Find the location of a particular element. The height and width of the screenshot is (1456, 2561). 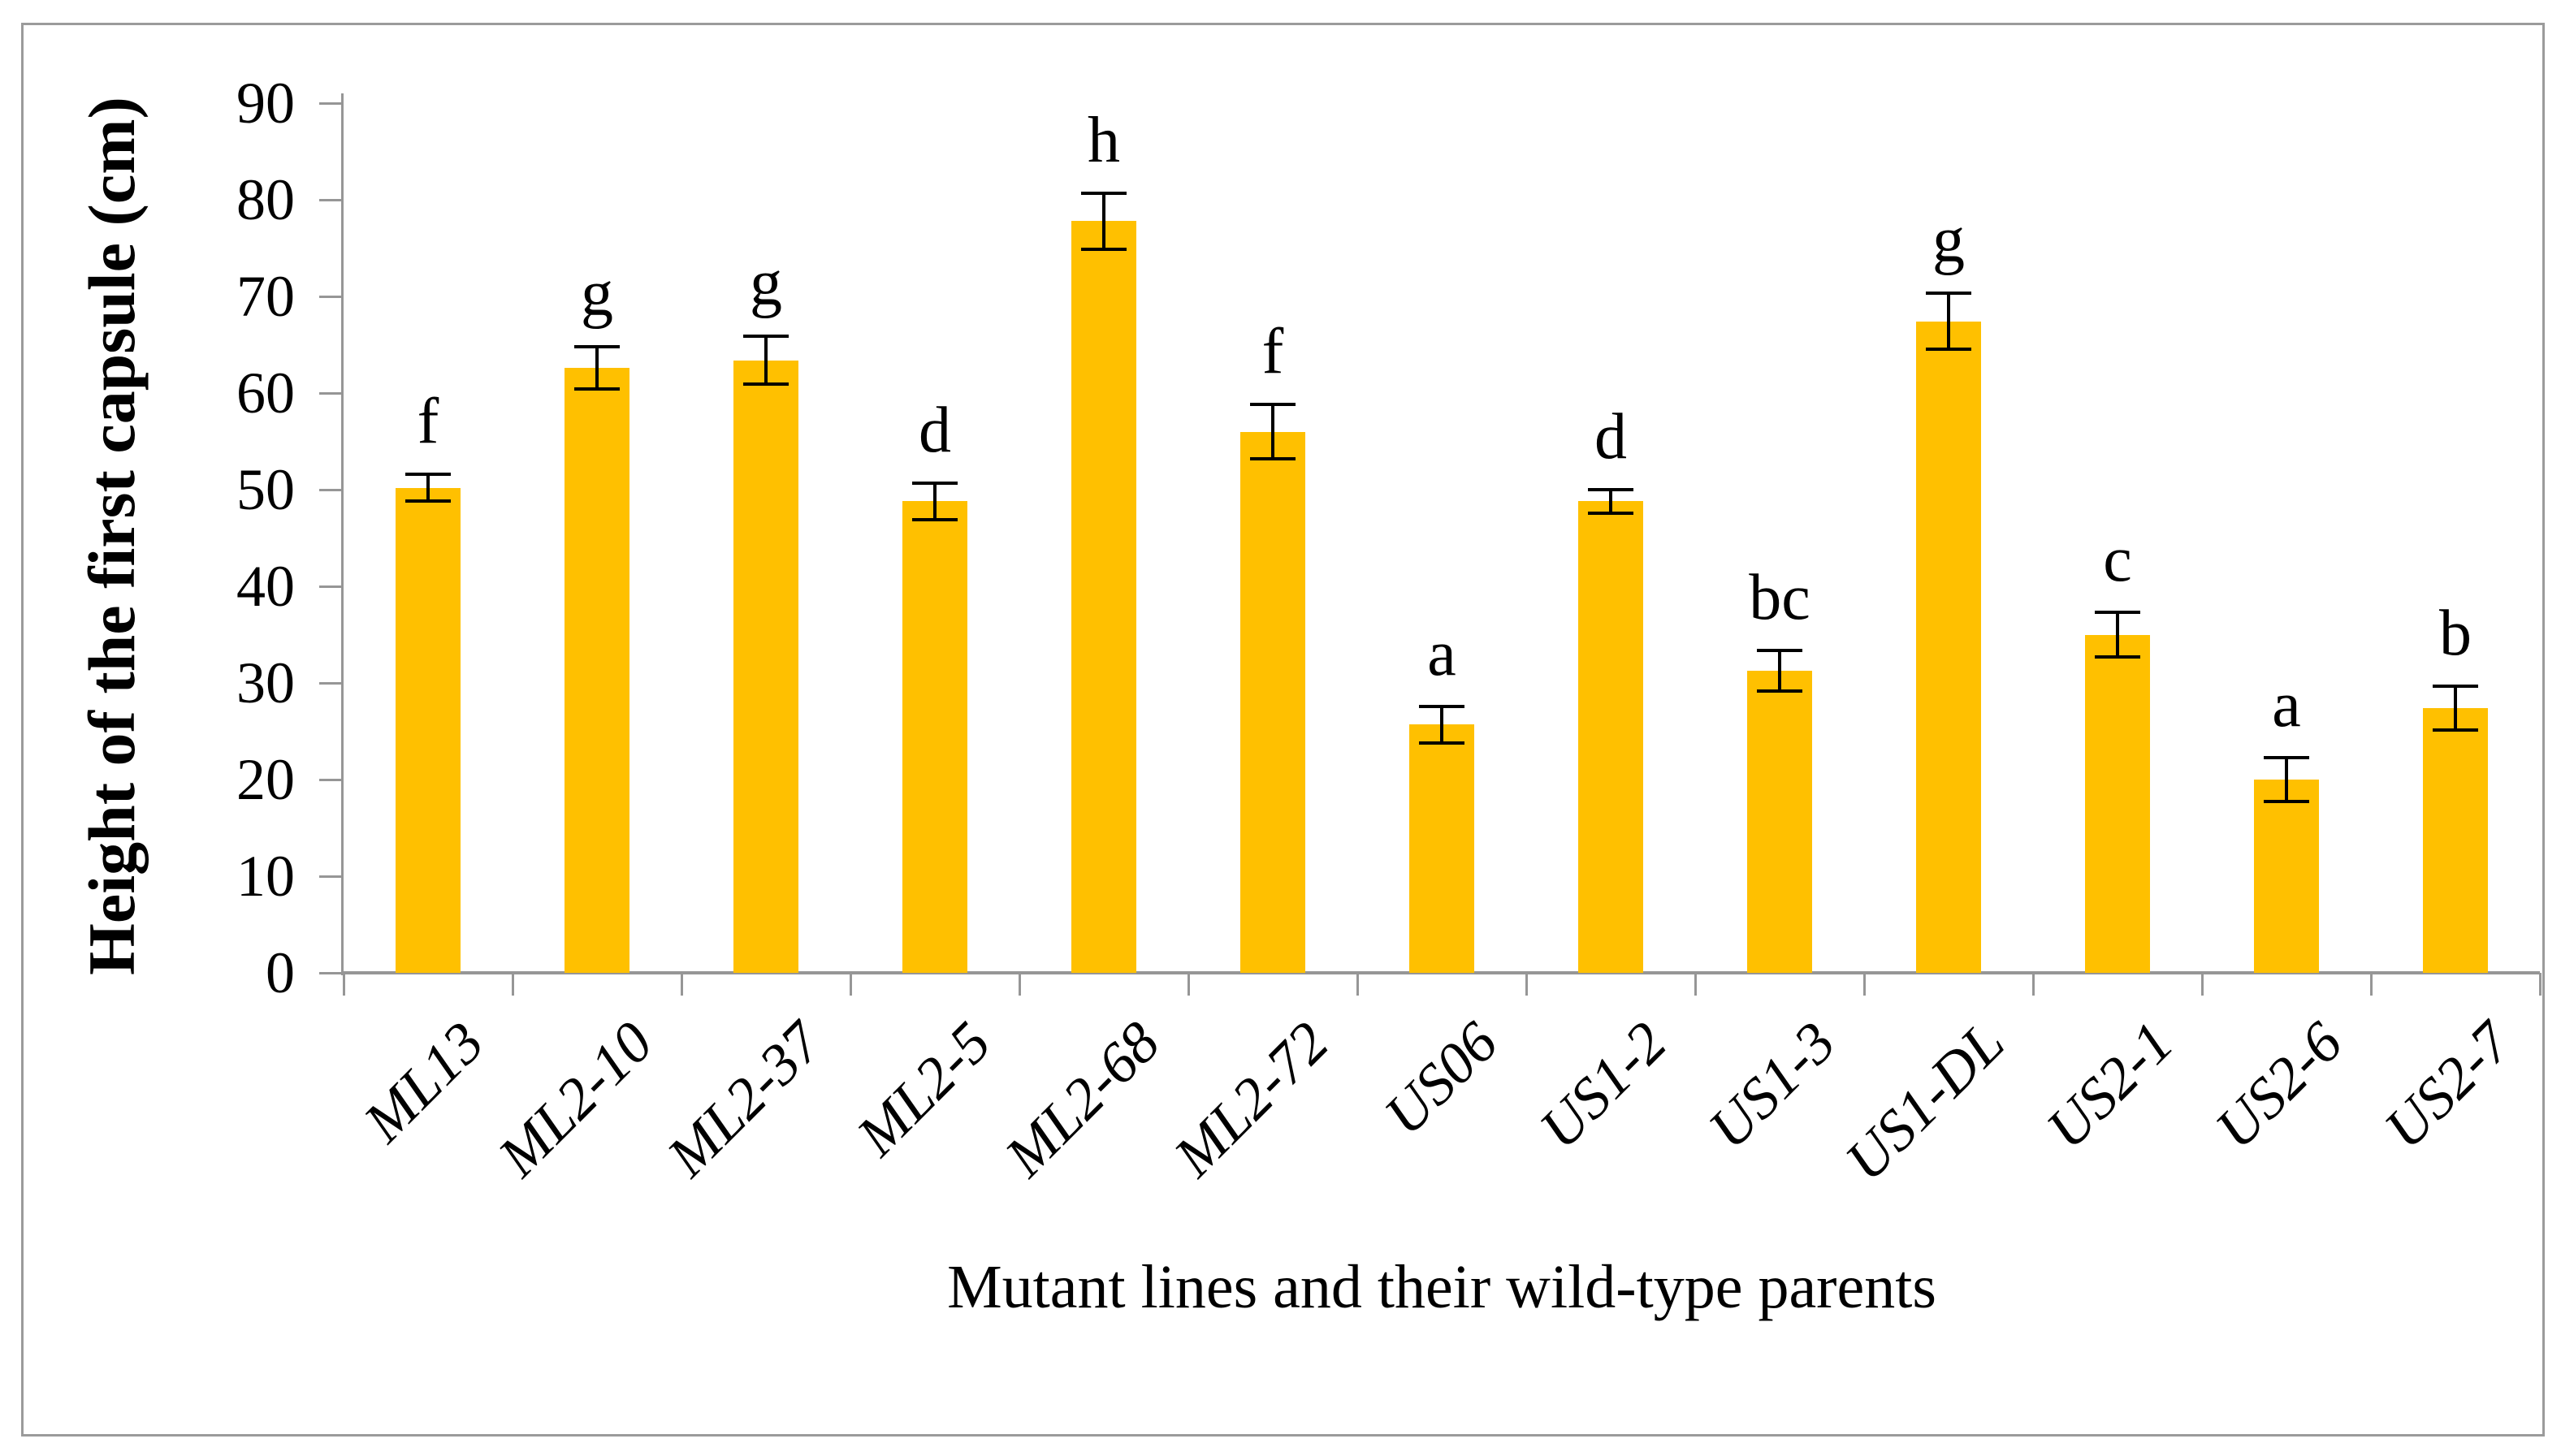

y-tick-label: 10 is located at coordinates (266, 876).